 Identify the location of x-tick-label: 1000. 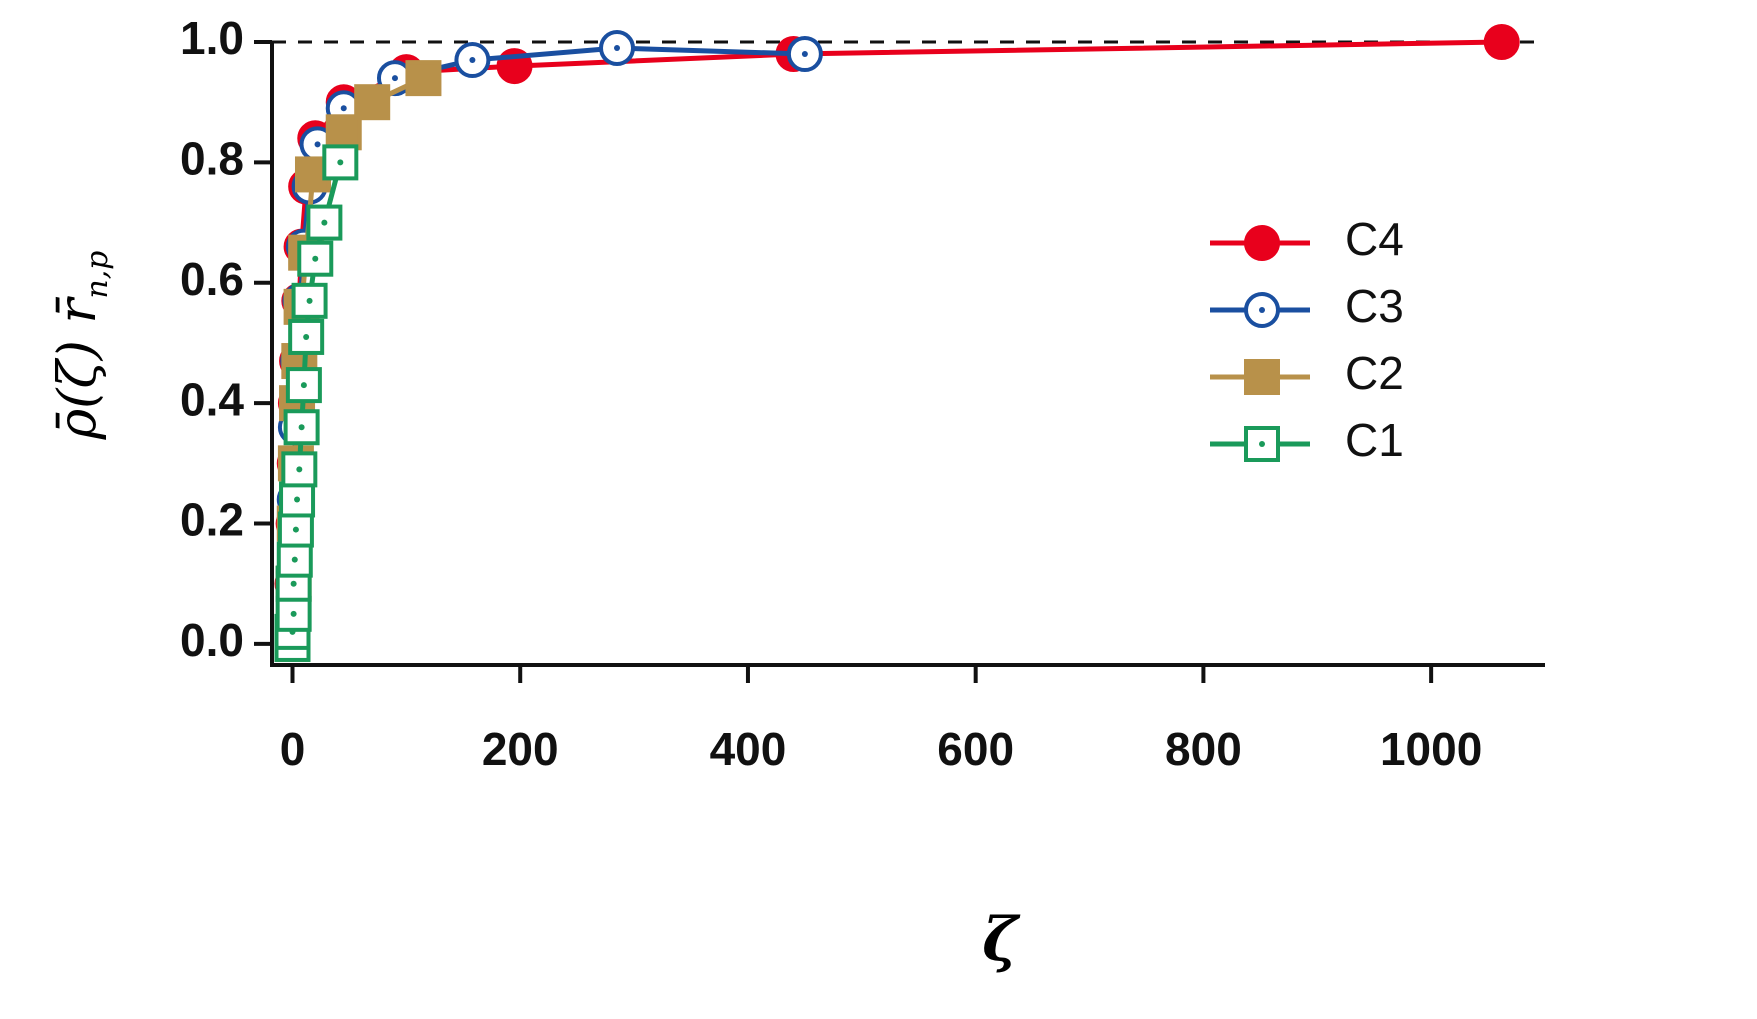
(1431, 749).